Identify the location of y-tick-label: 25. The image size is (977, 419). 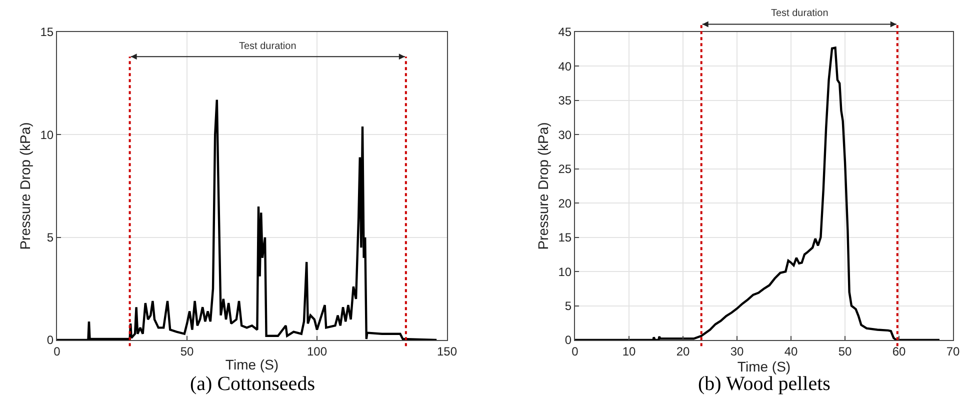
(565, 169).